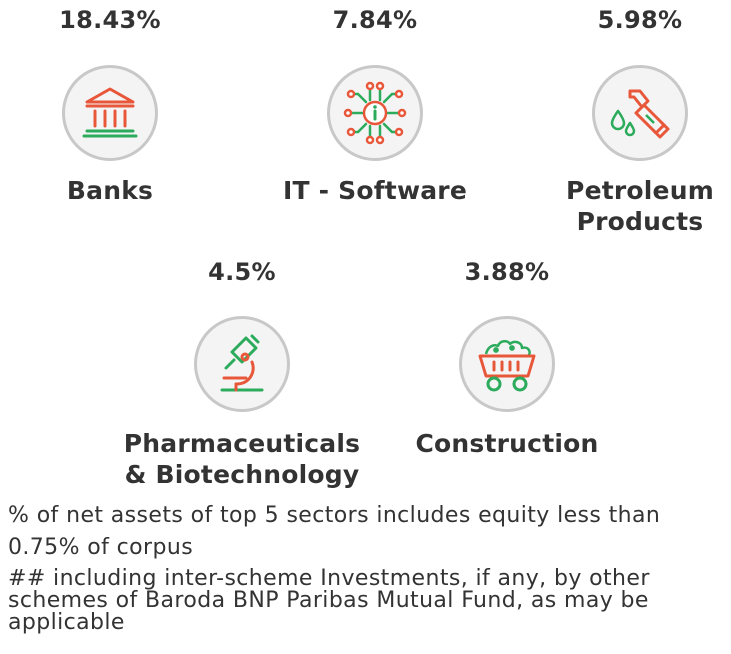 The image size is (731, 654). I want to click on bank-building-icon, so click(110, 112).